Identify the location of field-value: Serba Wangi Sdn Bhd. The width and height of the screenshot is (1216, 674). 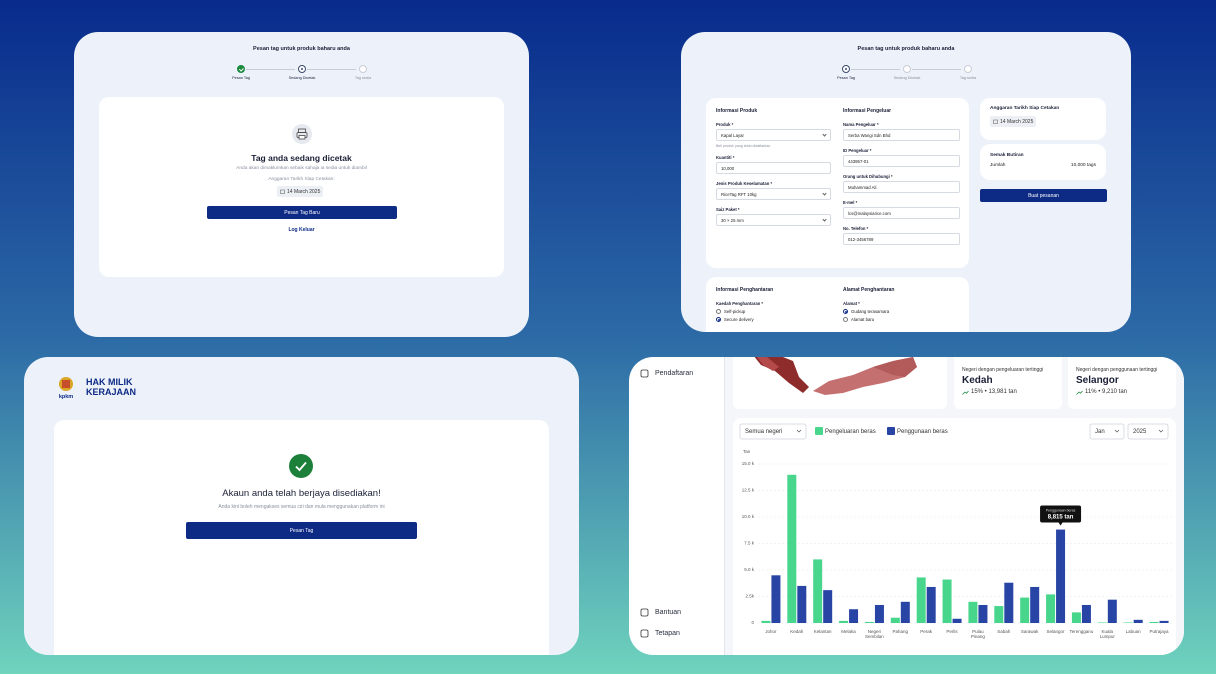
(869, 135).